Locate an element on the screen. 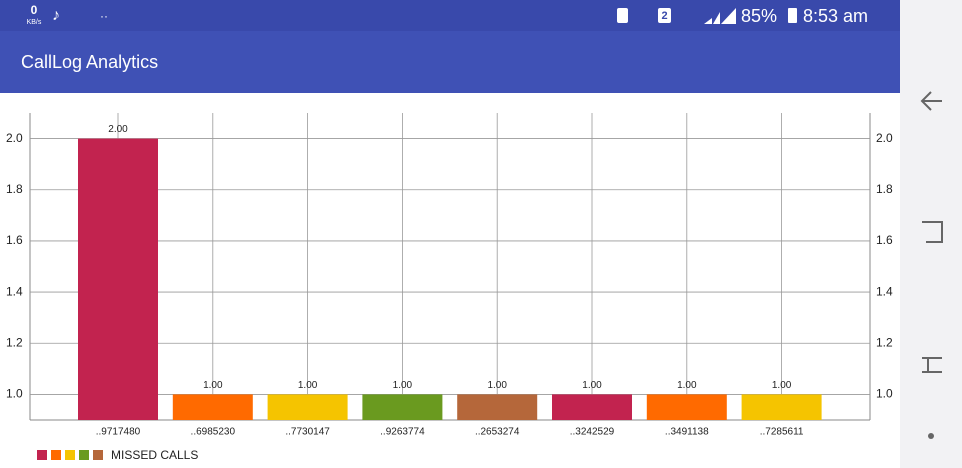 The height and width of the screenshot is (468, 962). signal-icon is located at coordinates (720, 16).